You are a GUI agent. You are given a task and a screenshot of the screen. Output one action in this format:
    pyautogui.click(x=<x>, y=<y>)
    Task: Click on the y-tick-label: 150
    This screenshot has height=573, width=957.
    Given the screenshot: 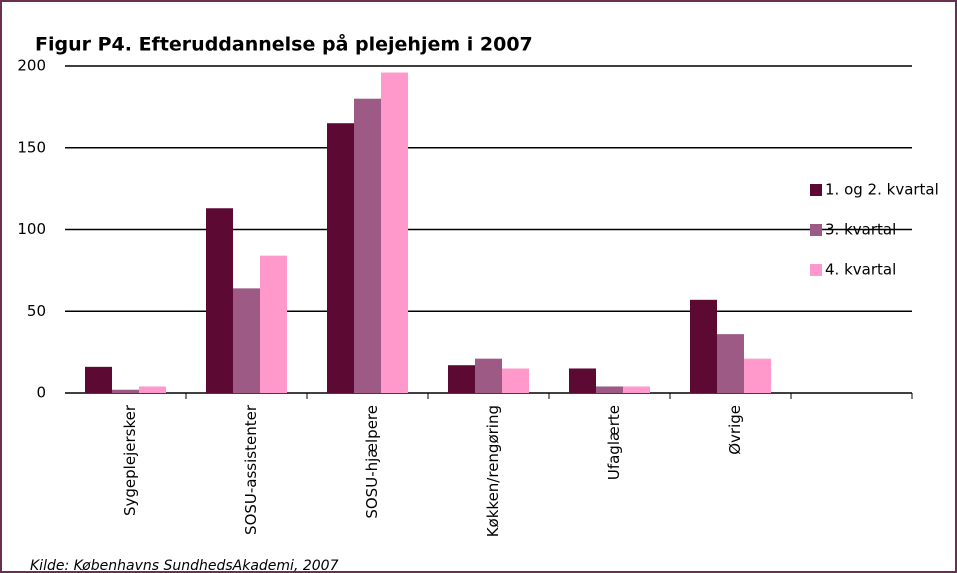 What is the action you would take?
    pyautogui.click(x=31, y=147)
    